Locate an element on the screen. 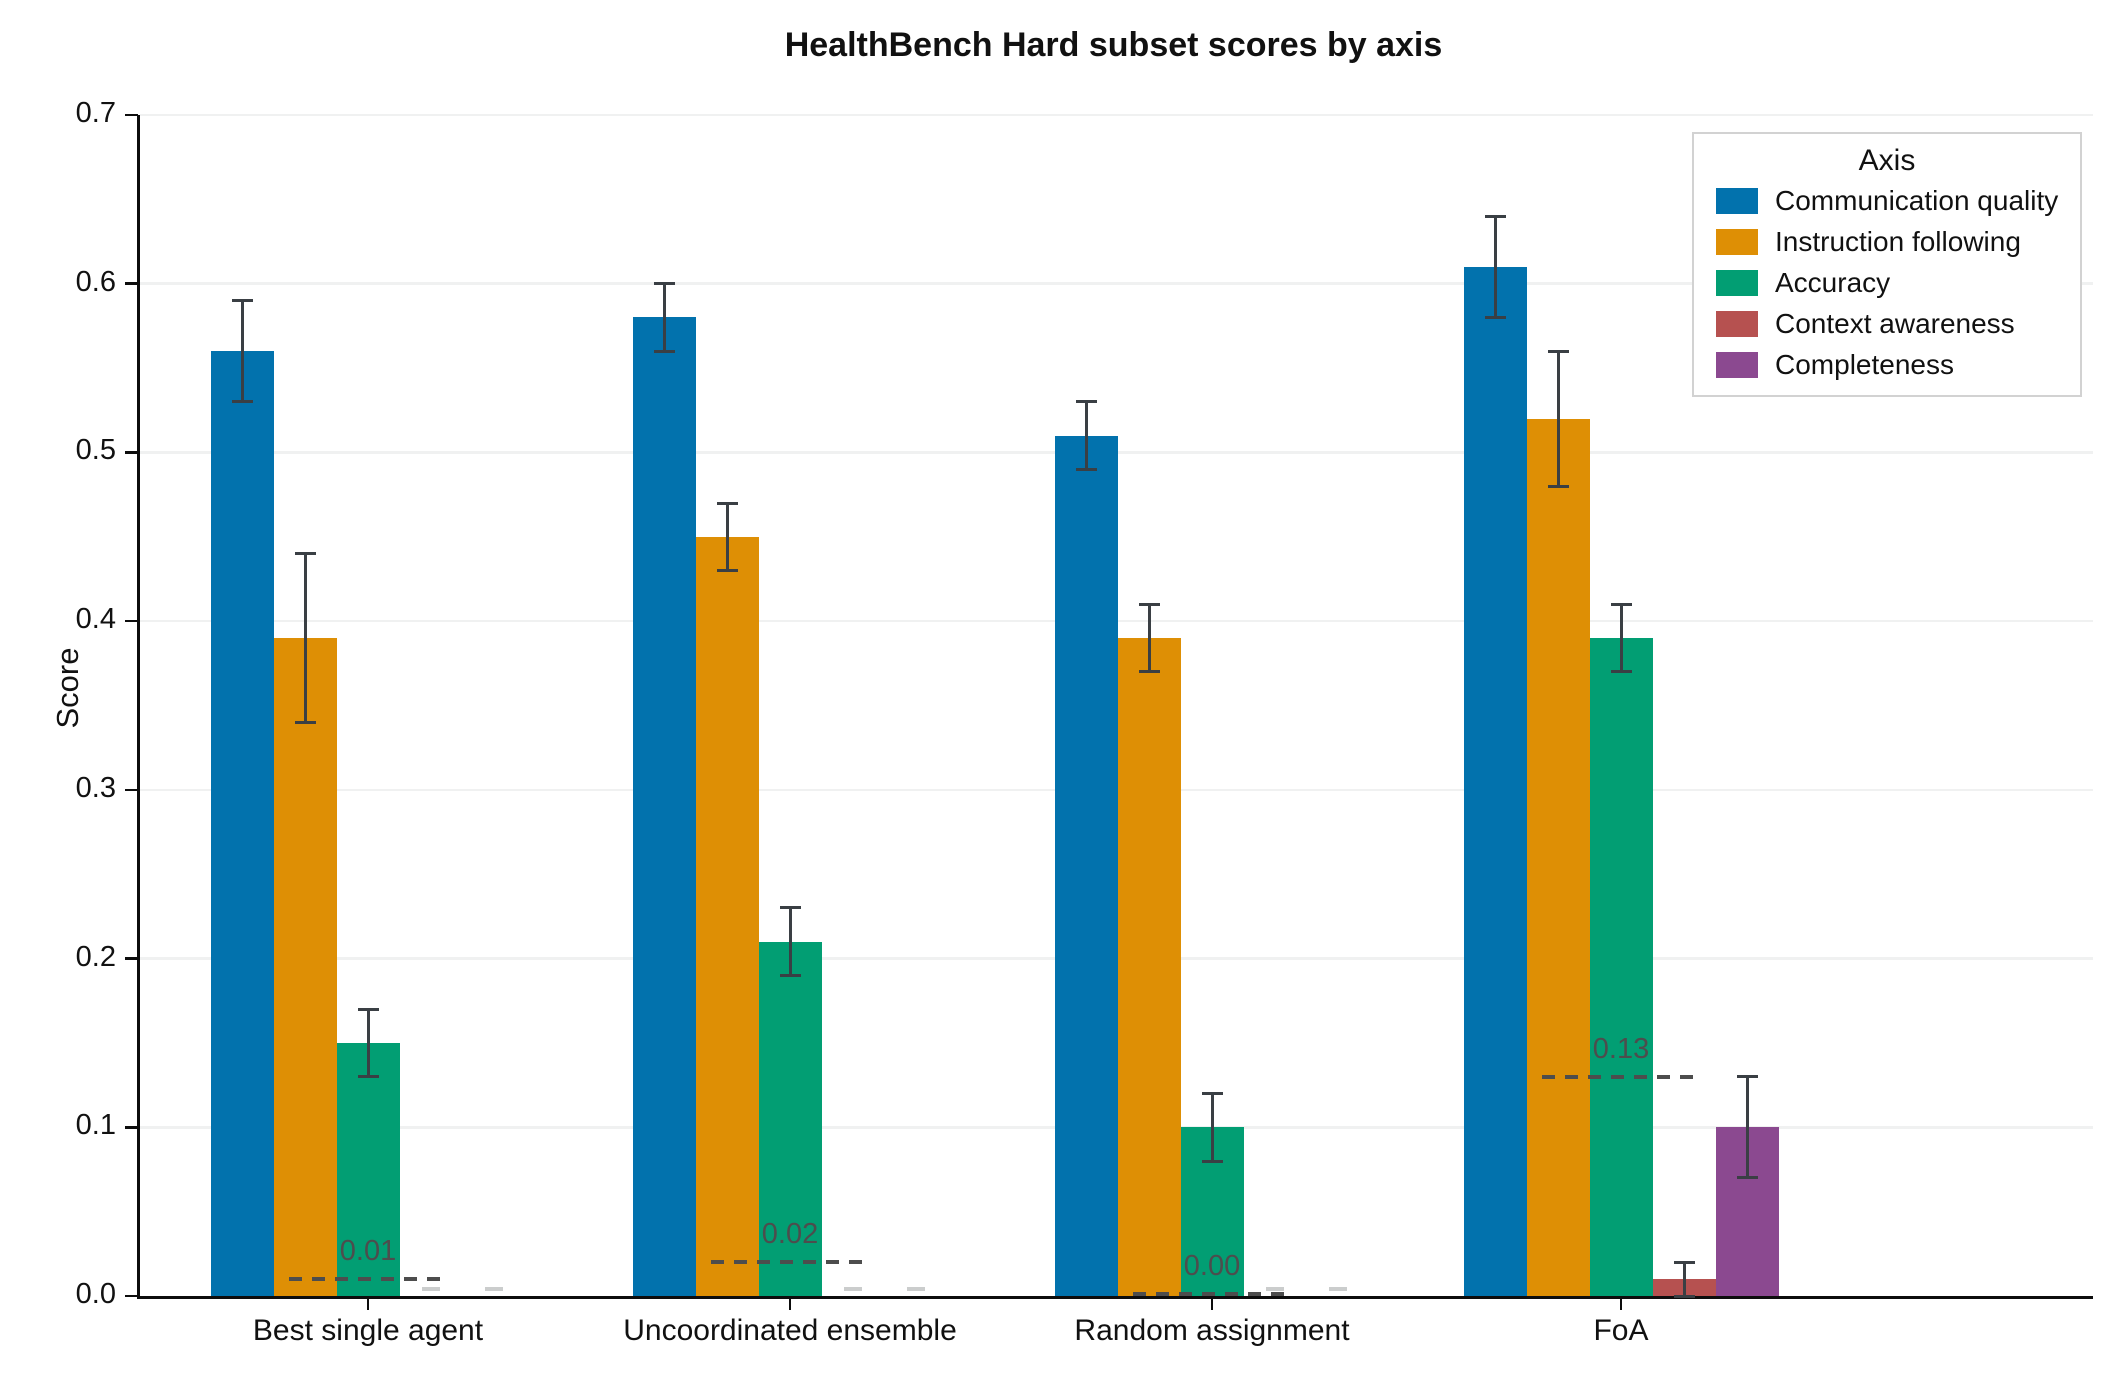  x-tick-label: Random assignment is located at coordinates (1212, 1330).